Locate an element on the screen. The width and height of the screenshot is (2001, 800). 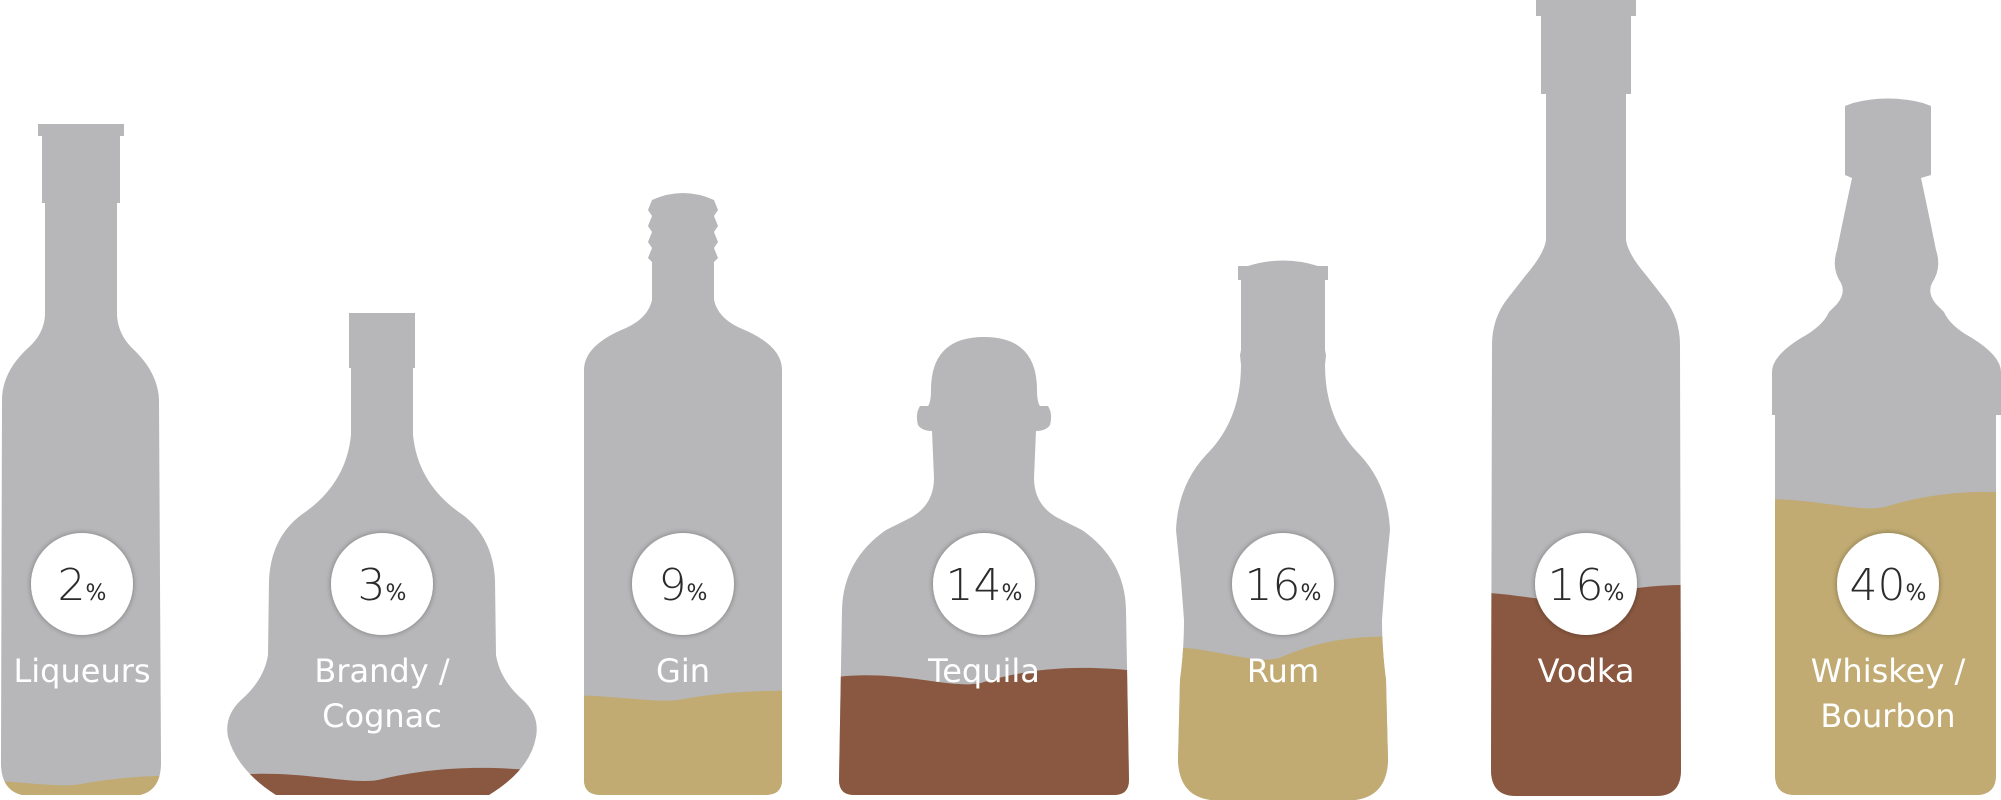
value-badge-tequila is located at coordinates (984, 584).